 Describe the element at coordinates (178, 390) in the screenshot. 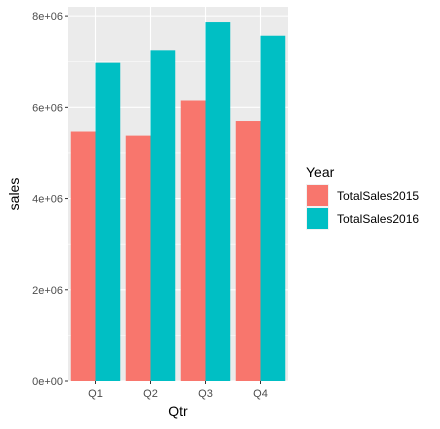

I see `x-axis-ticks: Q1 Q2 Q3 Q4` at that location.